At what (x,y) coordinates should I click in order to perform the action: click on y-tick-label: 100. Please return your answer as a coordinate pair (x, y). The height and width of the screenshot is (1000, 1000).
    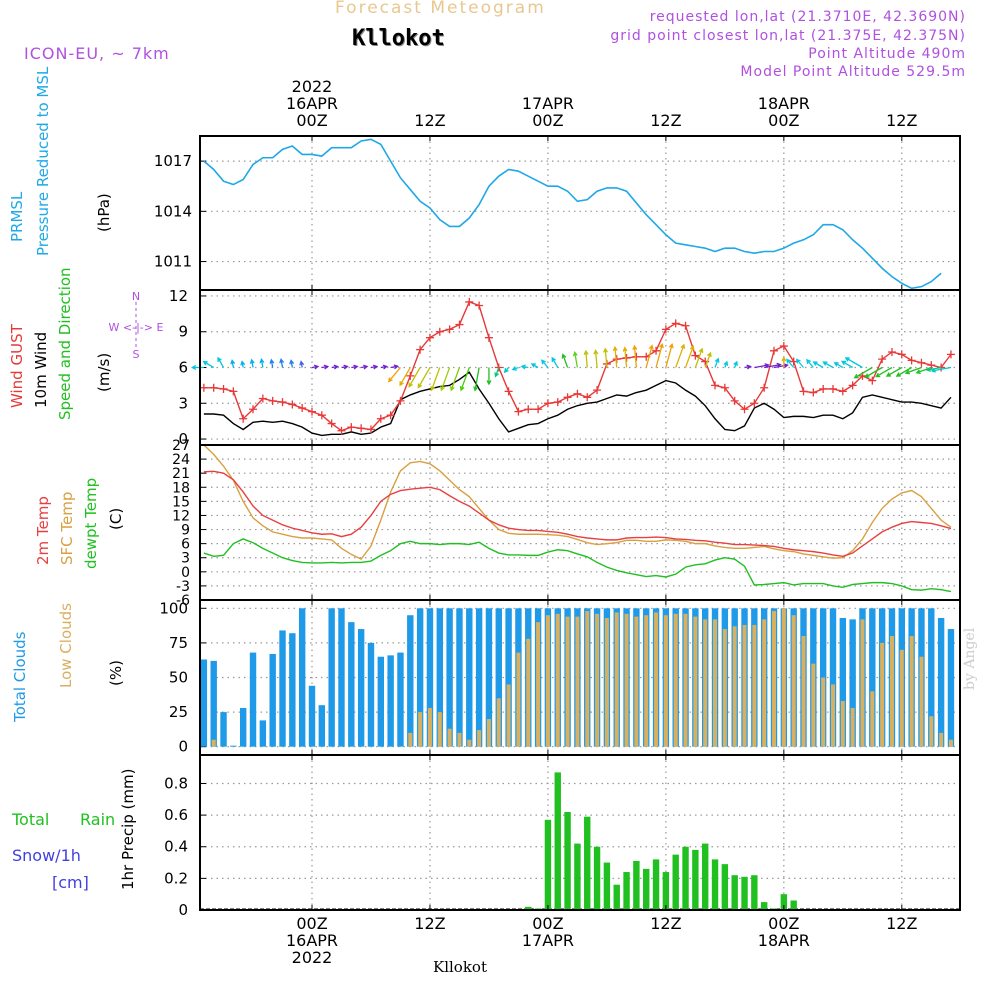
    Looking at the image, I should click on (173, 608).